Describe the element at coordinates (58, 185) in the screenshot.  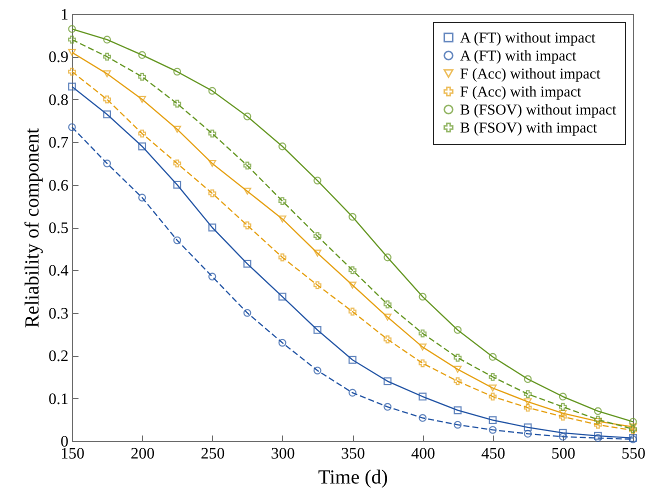
I see `y-tick-label: 0.6` at that location.